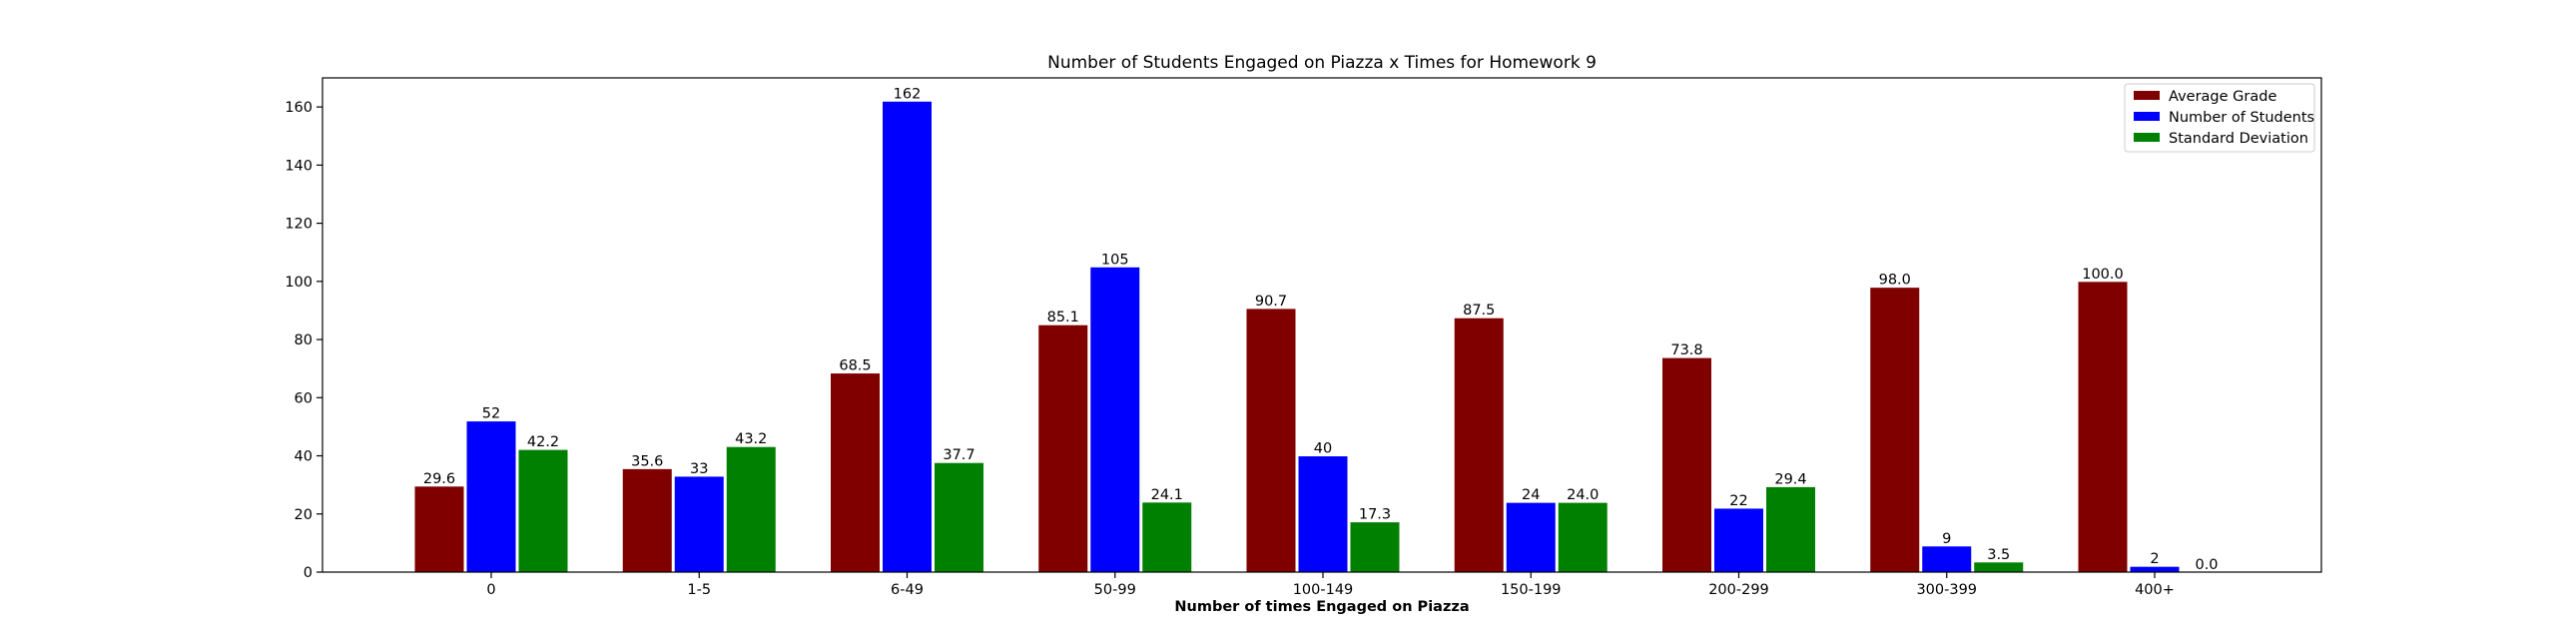 The width and height of the screenshot is (2576, 643). What do you see at coordinates (1895, 281) in the screenshot?
I see `bar-value-label: 98.0` at bounding box center [1895, 281].